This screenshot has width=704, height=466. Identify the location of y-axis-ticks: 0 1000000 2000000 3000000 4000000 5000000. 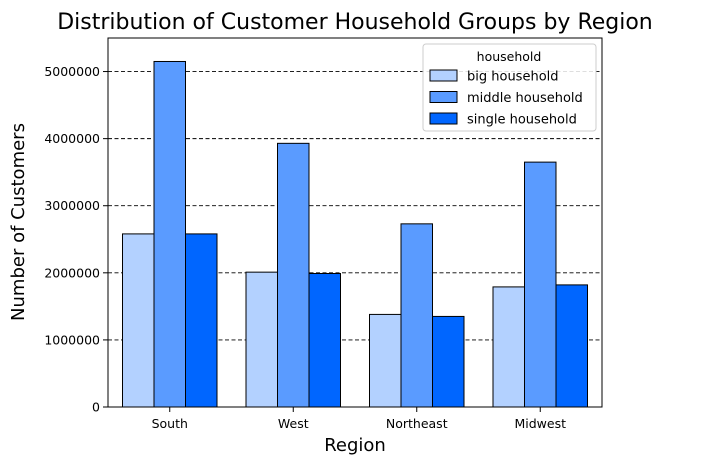
(76, 239).